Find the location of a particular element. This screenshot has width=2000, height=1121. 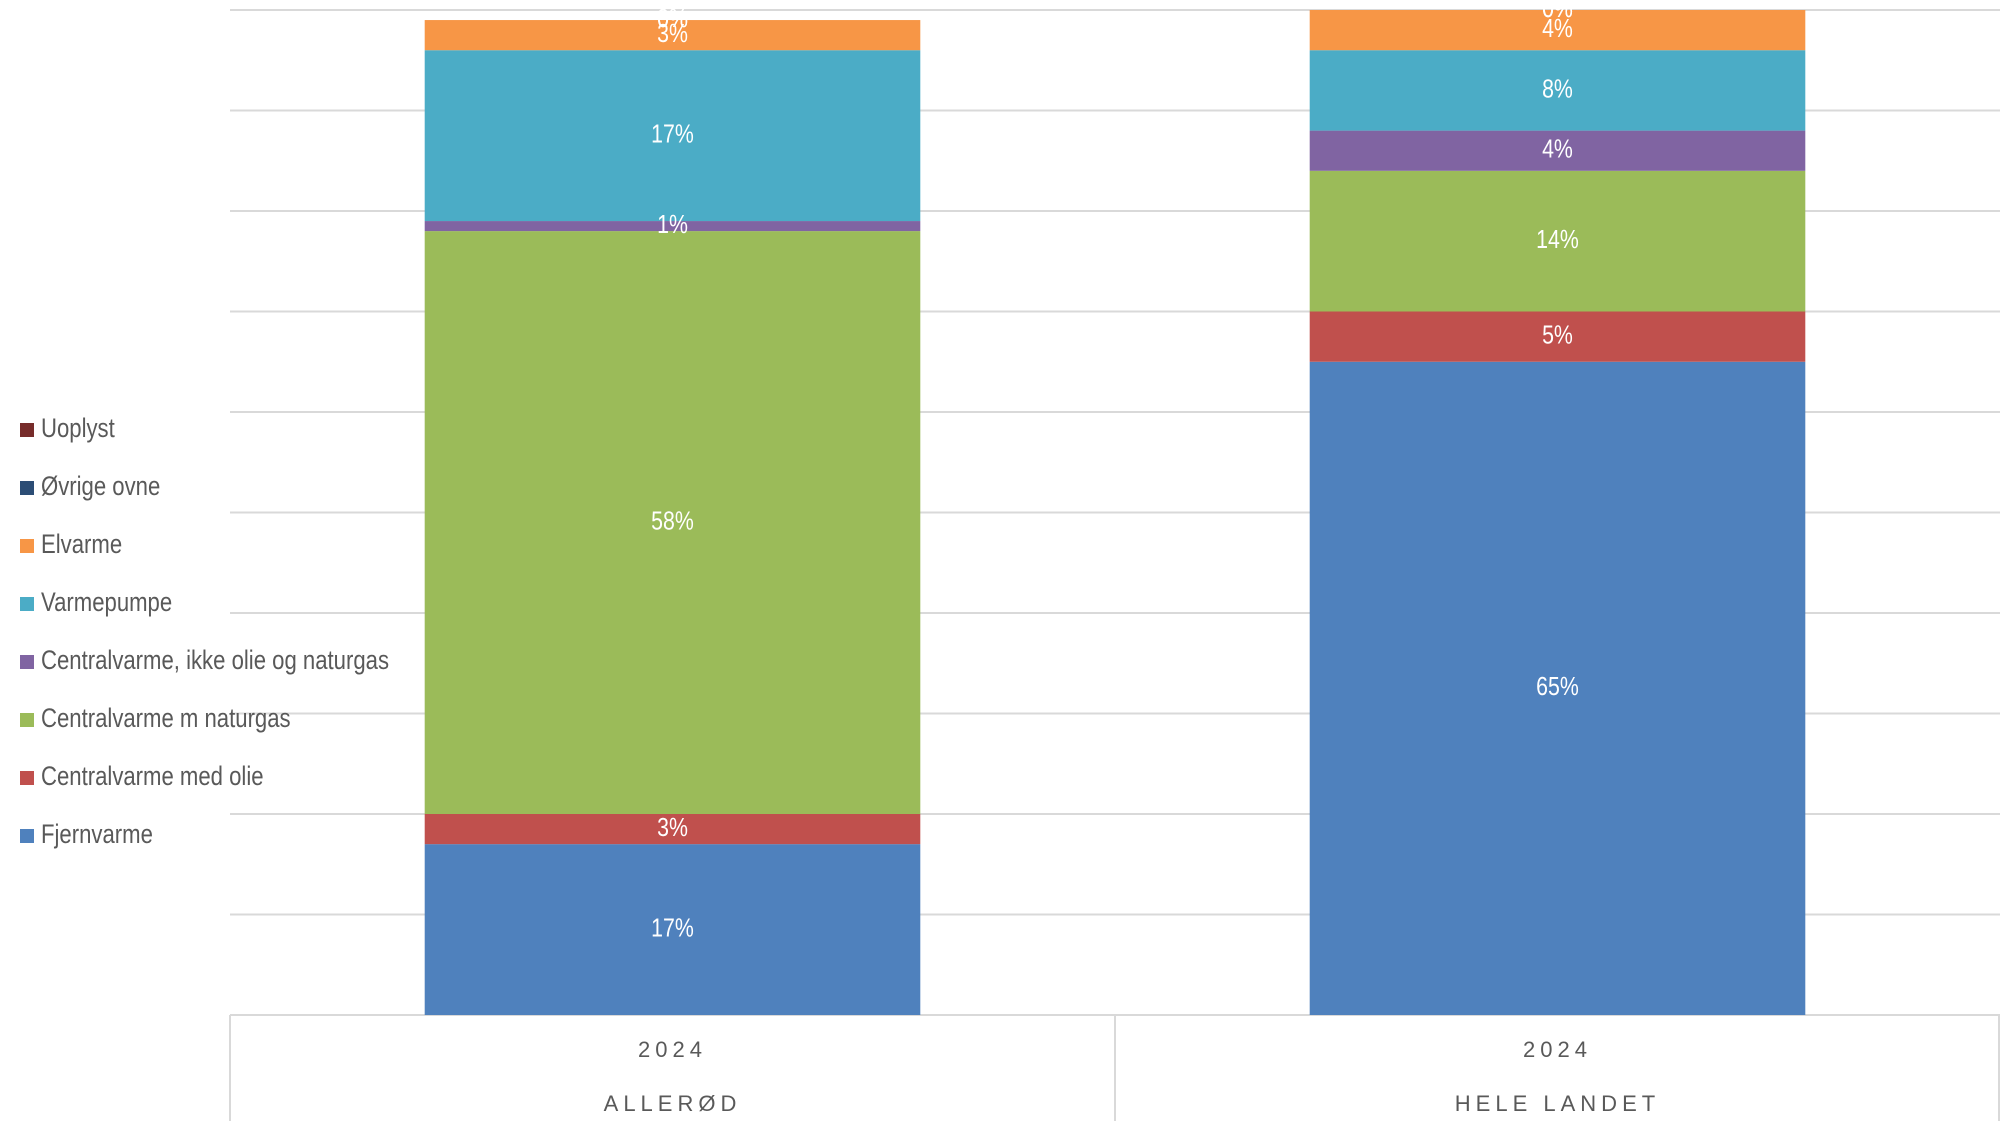

data-label: 1% is located at coordinates (672, 225).